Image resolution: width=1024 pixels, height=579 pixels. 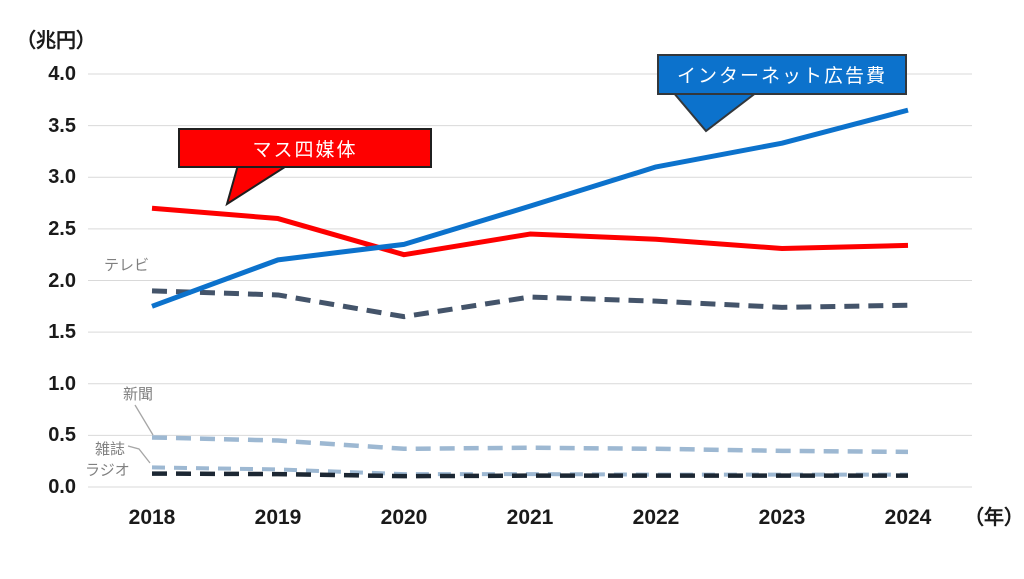 I want to click on mass4-callout-box: マス四媒体, so click(x=305, y=148).